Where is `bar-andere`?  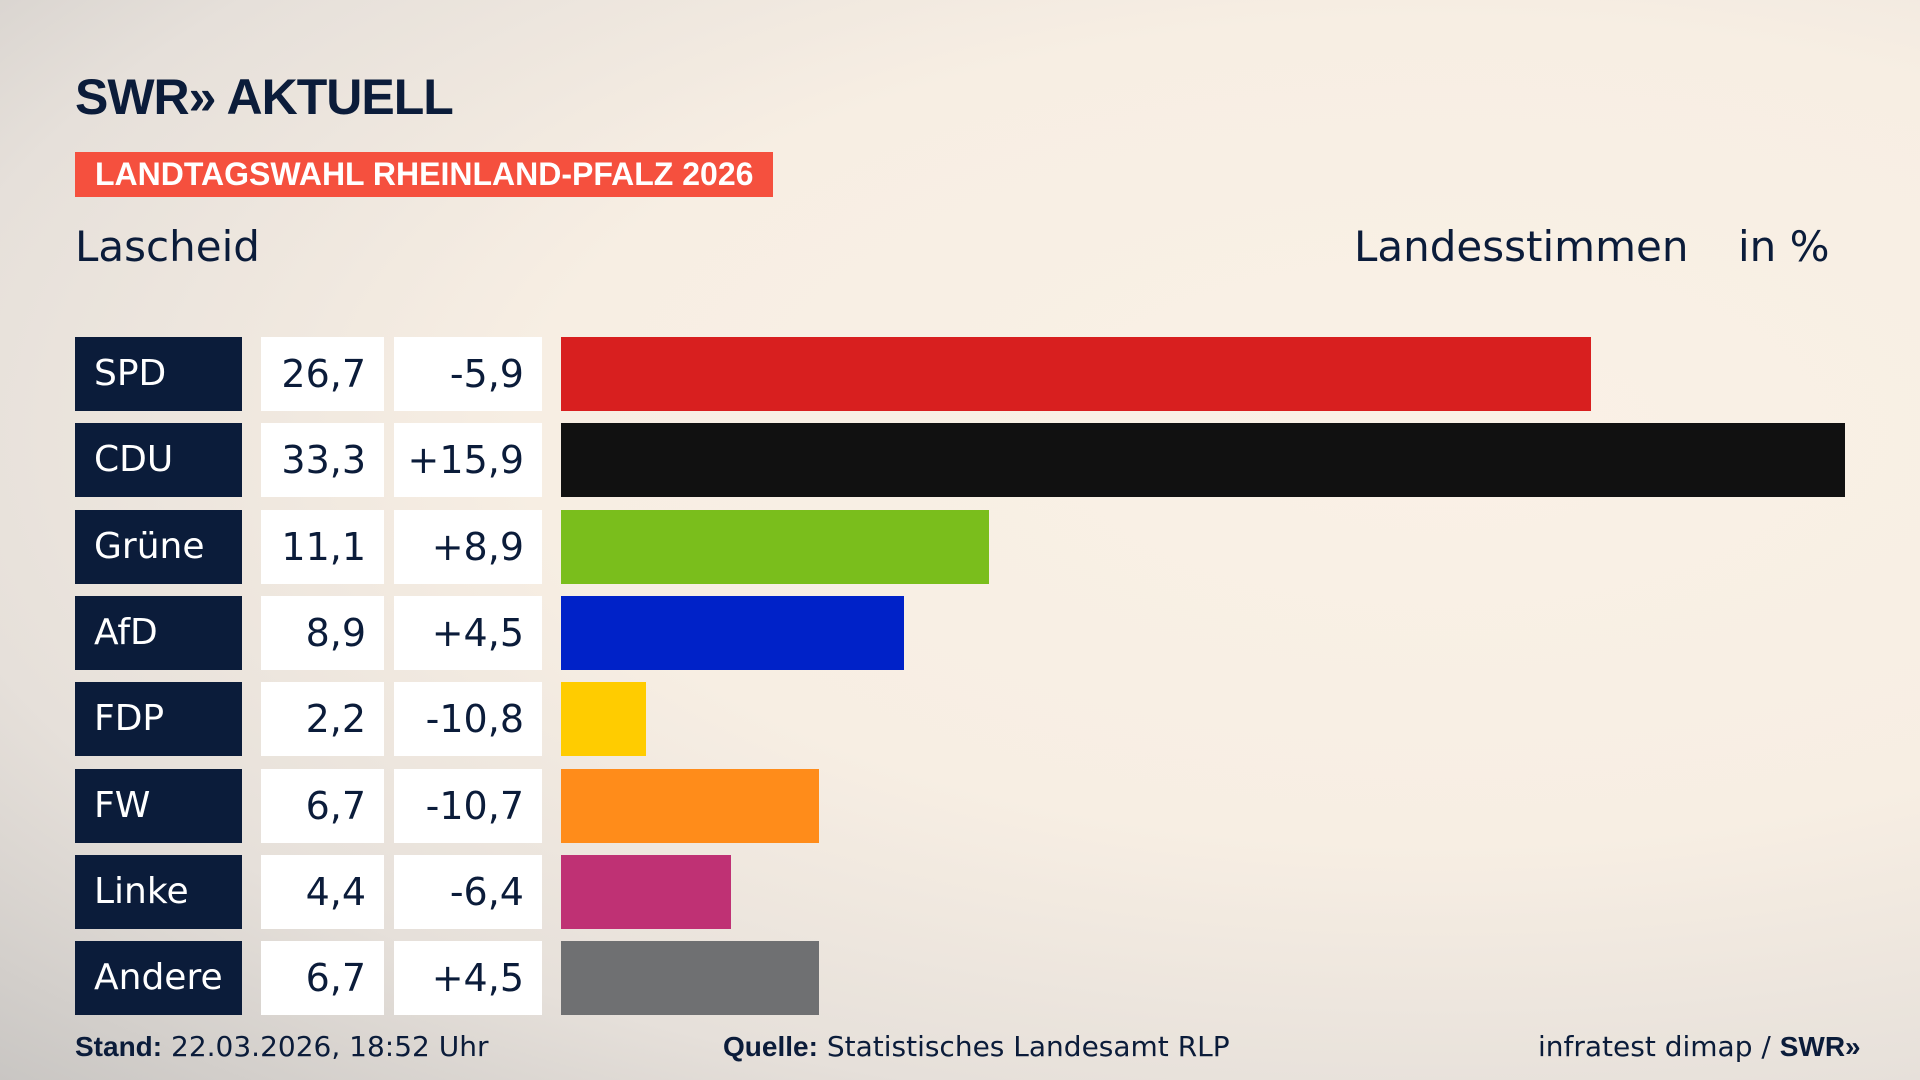
bar-andere is located at coordinates (690, 978).